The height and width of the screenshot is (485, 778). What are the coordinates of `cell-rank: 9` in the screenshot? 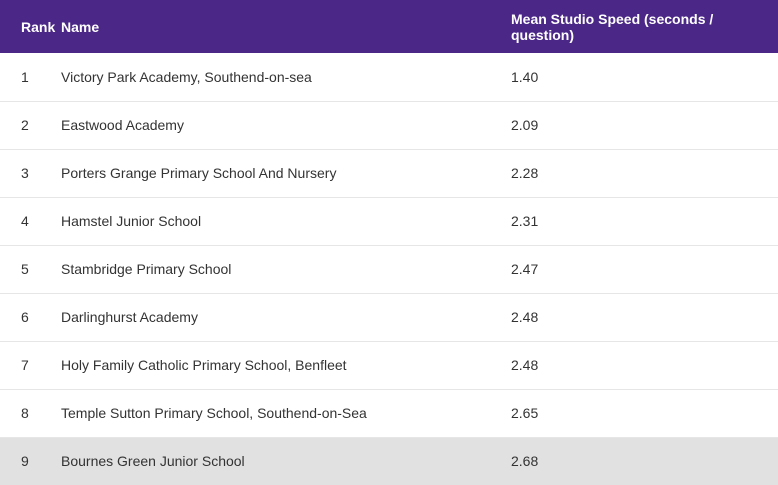 It's located at (25, 461).